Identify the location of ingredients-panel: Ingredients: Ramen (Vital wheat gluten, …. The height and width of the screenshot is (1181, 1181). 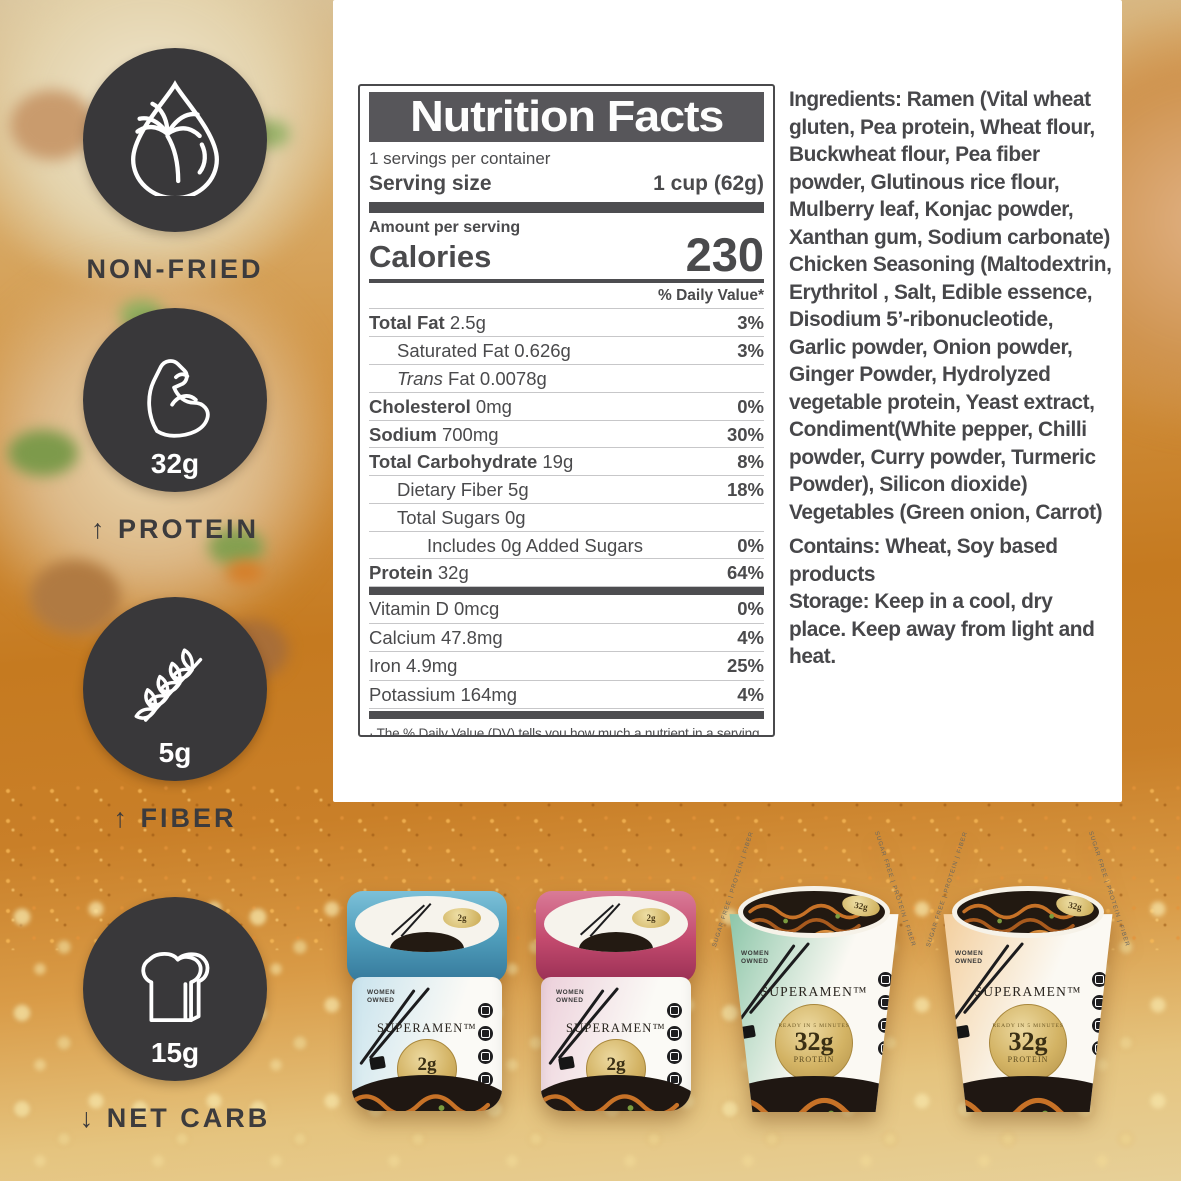
(951, 378).